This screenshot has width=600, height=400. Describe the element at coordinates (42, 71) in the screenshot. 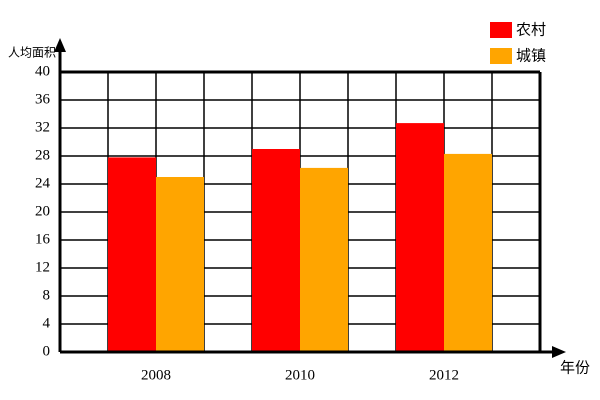

I see `y-tick-label: 40` at that location.